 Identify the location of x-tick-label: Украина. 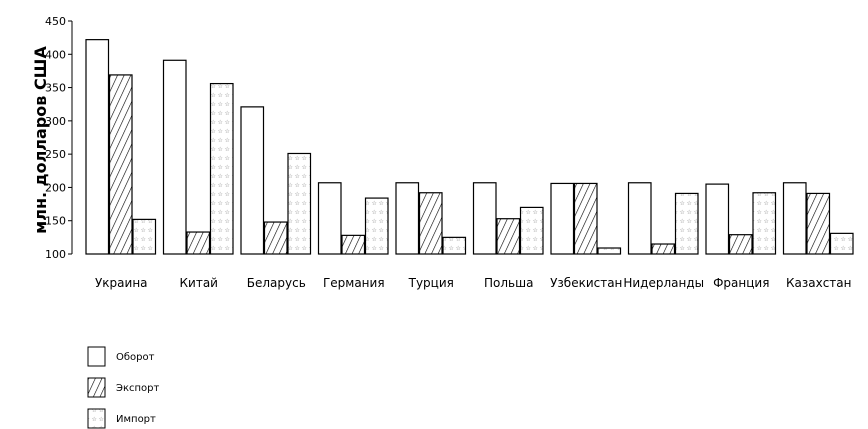
(121, 283).